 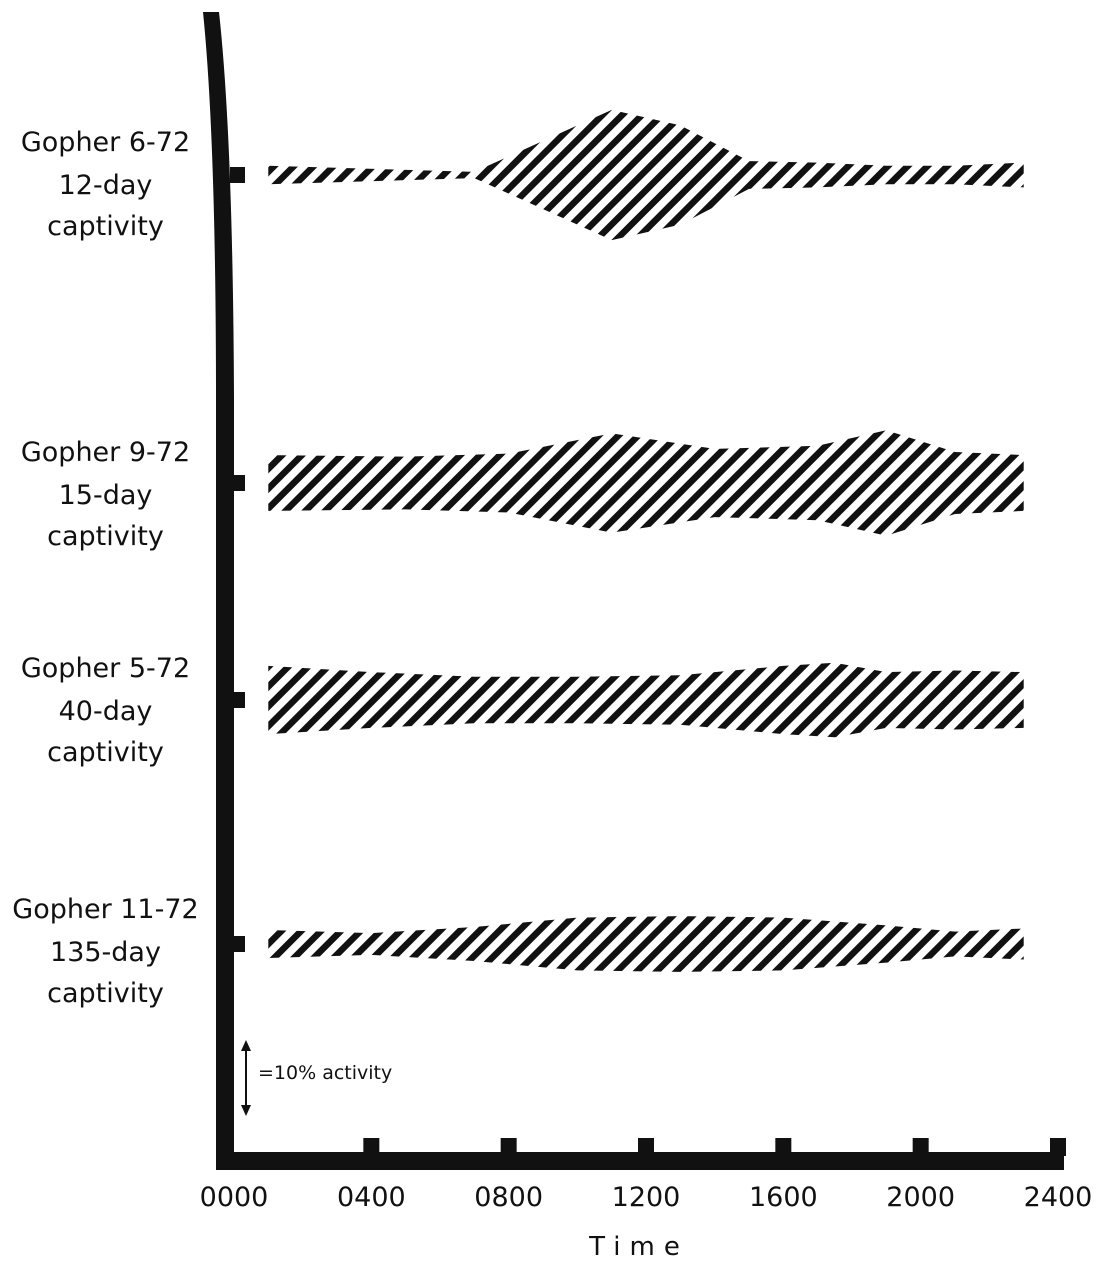 I want to click on series-label-2: Gopher 9-72 15-day captivity, so click(x=105, y=493).